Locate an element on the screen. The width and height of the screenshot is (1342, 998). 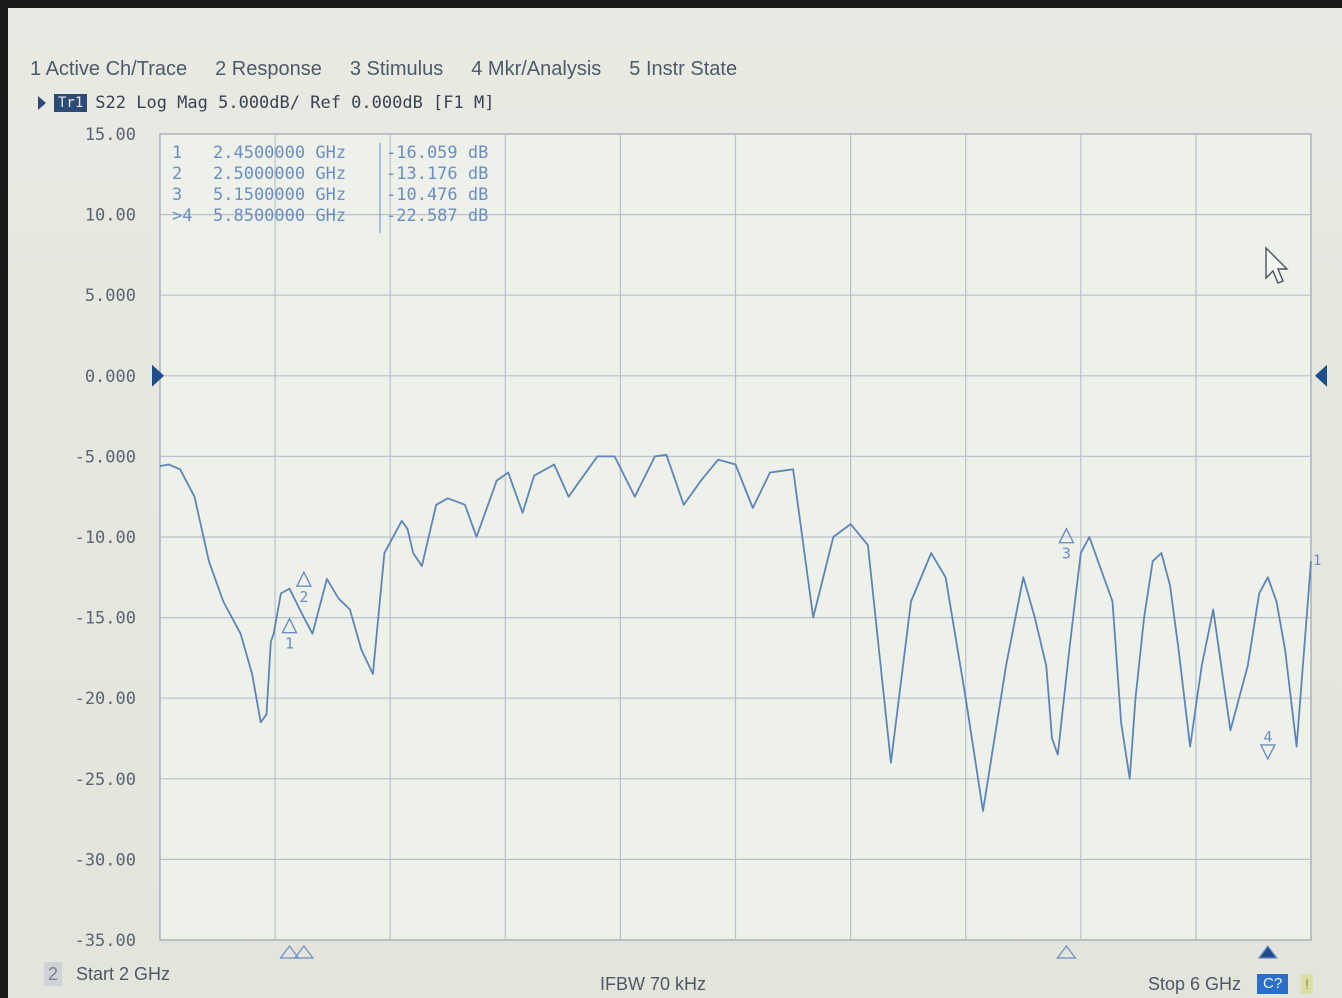
y-tick-label: -35.00 is located at coordinates (105, 941).